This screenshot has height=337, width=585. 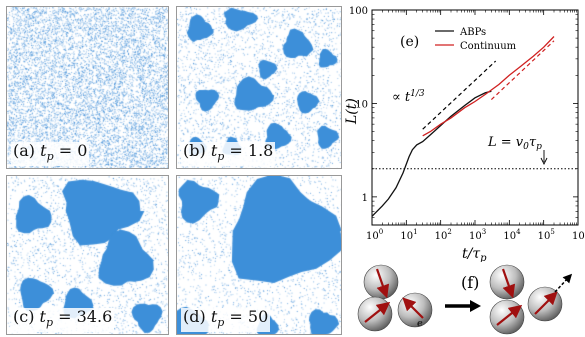 I want to click on y-tick-label: 100, so click(x=358, y=11).